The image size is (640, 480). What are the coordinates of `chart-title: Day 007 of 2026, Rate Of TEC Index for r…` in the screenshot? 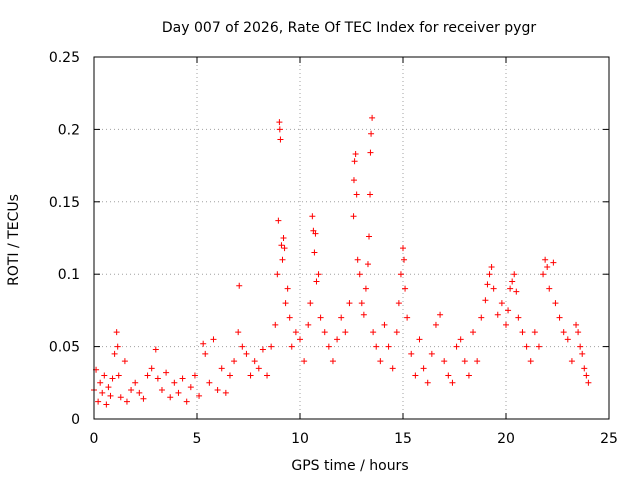 It's located at (349, 28).